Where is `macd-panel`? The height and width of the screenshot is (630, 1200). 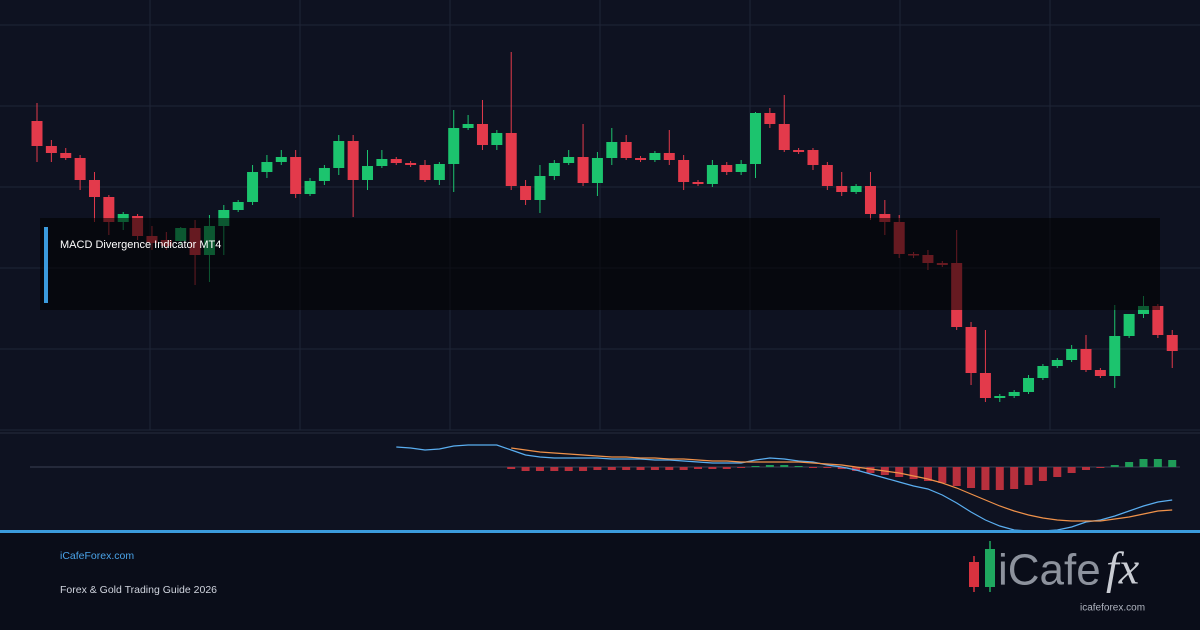 macd-panel is located at coordinates (605, 487).